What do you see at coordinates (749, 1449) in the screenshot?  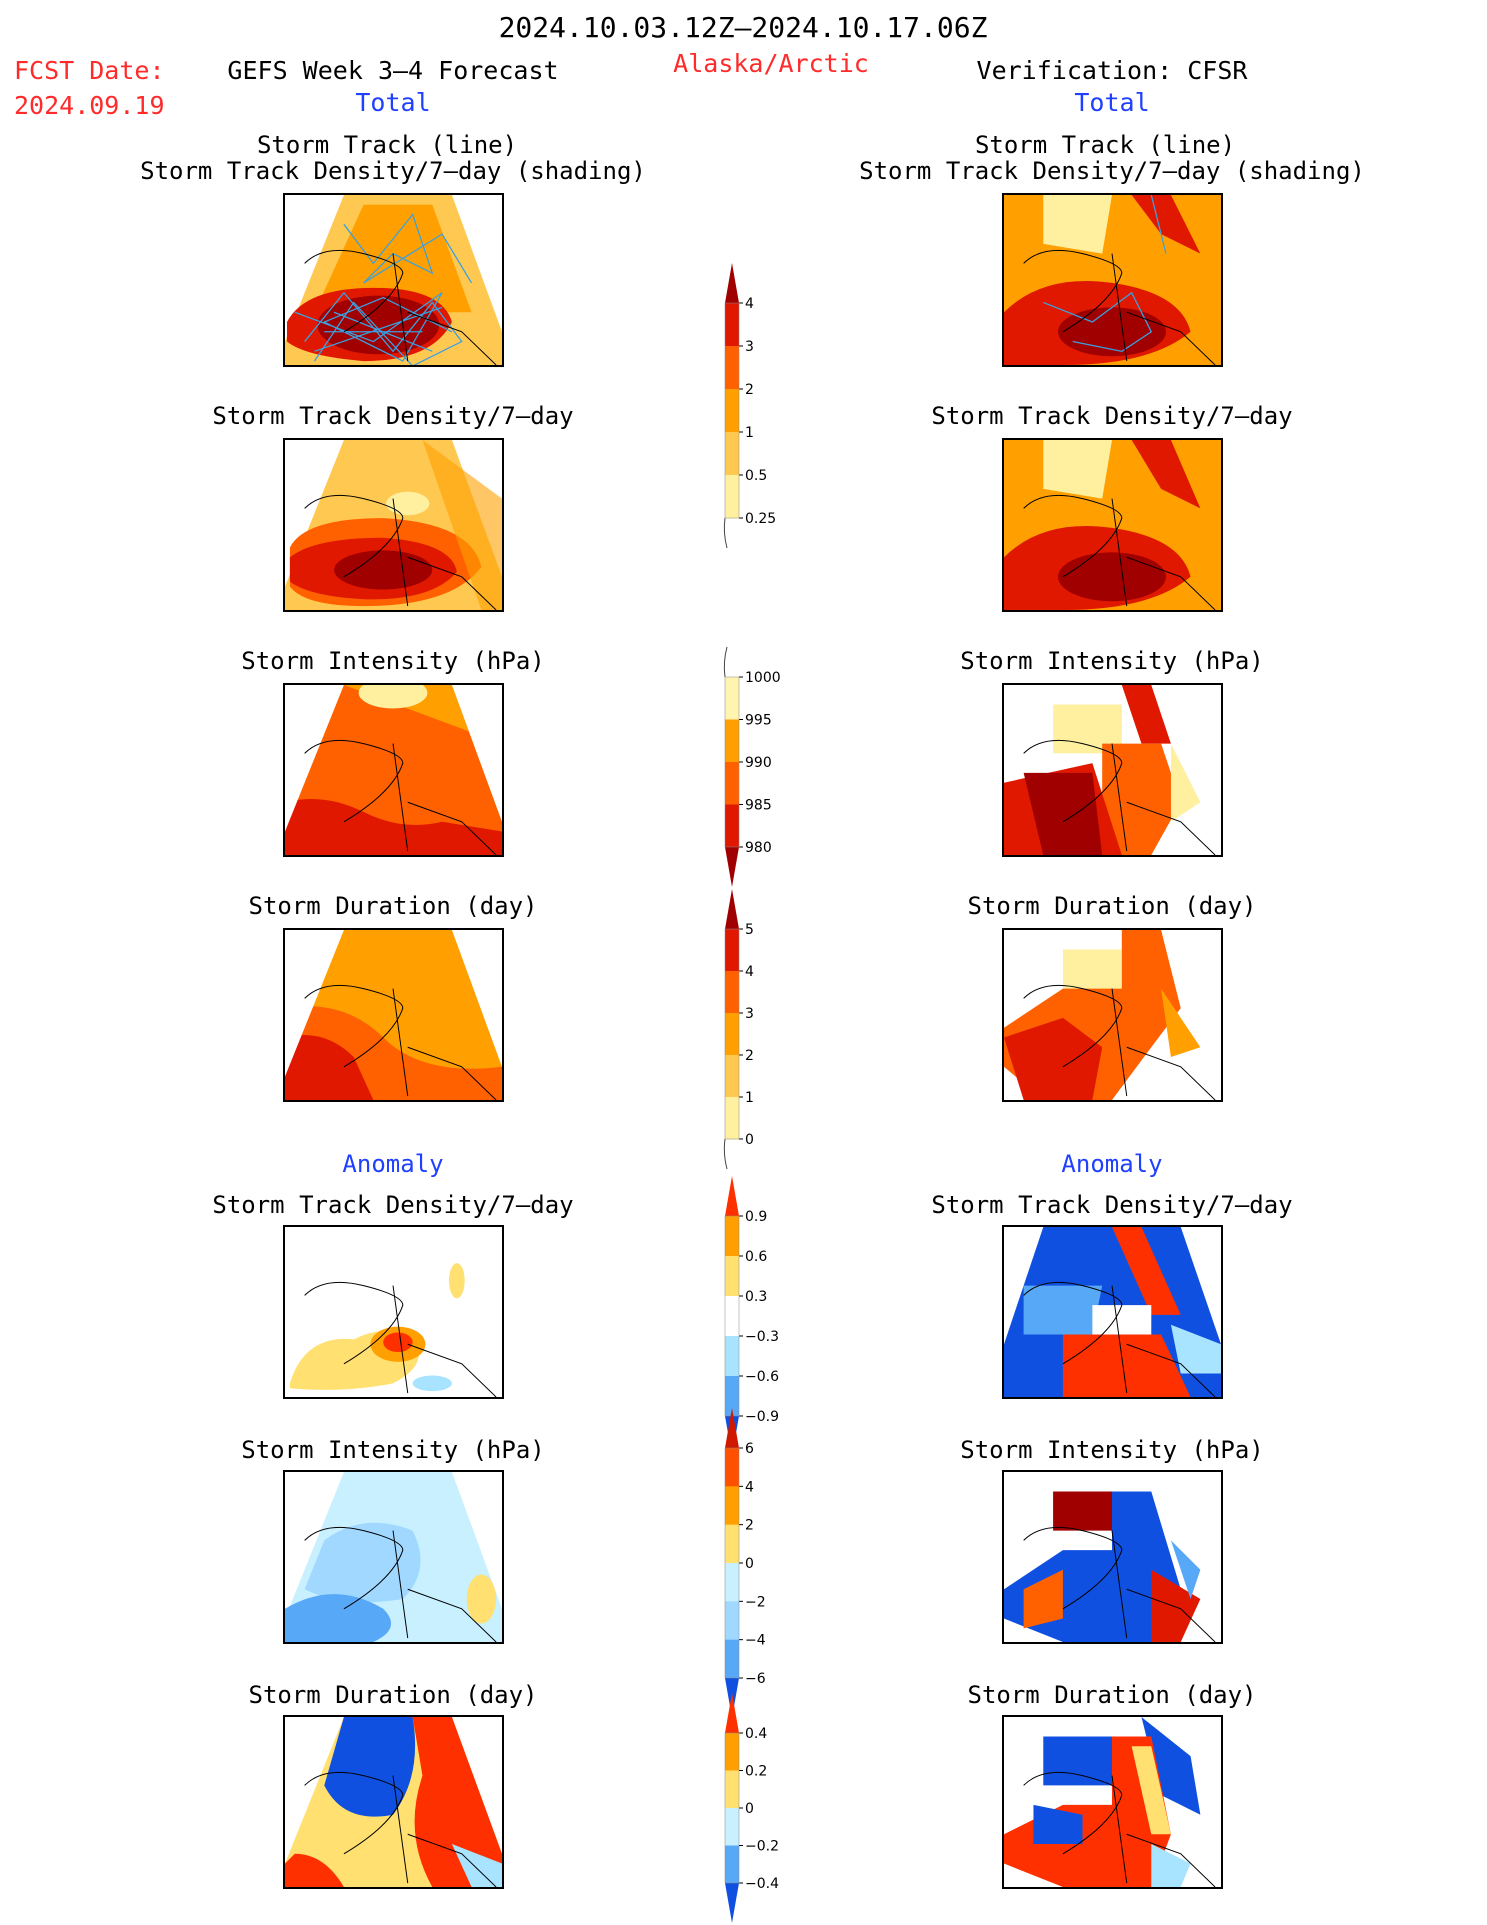 I see `colorbar-label: 6` at bounding box center [749, 1449].